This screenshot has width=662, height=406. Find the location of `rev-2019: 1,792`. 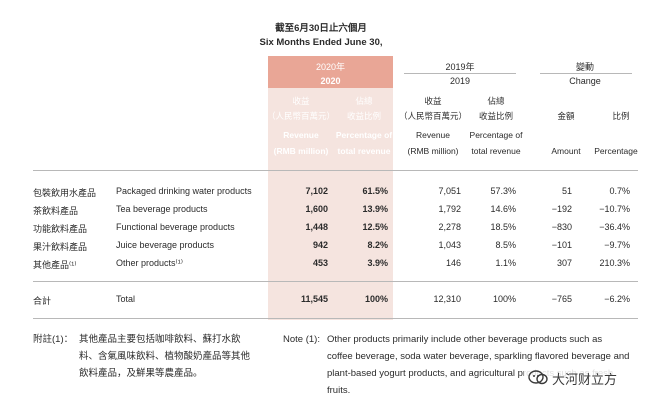

rev-2019: 1,792 is located at coordinates (449, 209).